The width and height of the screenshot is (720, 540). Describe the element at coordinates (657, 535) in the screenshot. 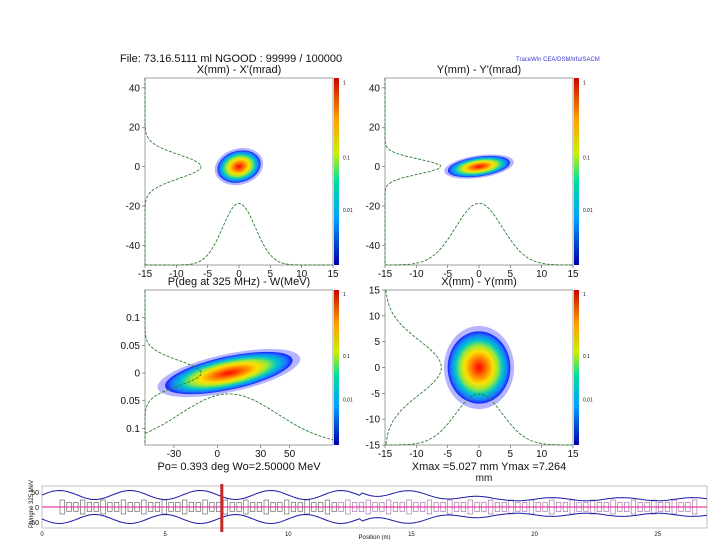

I see `envelope-x-tick-label: 25` at that location.